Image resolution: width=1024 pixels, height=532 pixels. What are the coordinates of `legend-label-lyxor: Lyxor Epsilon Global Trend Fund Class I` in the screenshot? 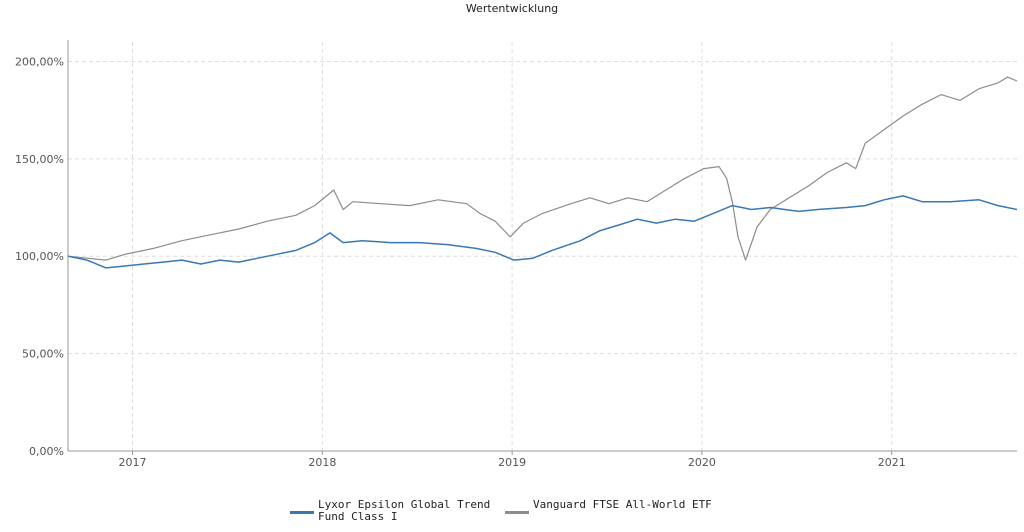 It's located at (404, 510).